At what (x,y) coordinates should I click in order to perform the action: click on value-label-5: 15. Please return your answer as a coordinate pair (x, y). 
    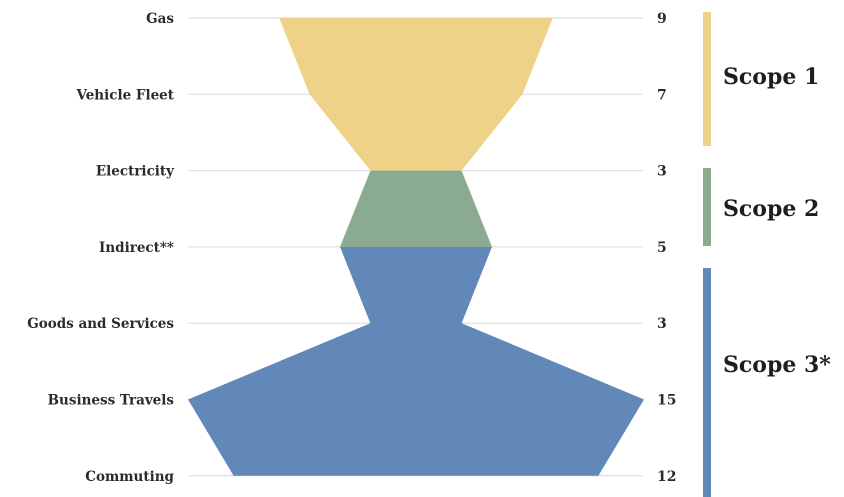
    Looking at the image, I should click on (666, 401).